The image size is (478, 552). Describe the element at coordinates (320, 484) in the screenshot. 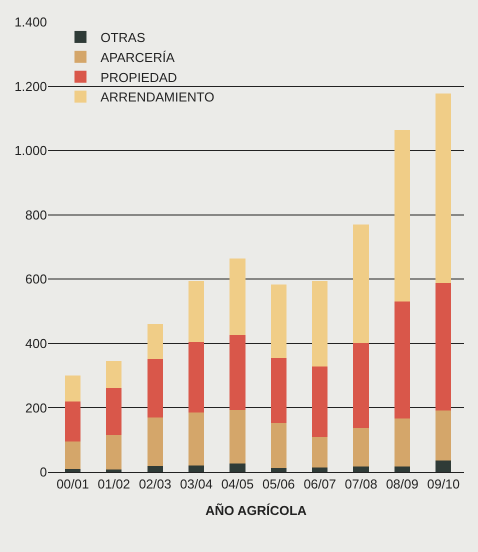

I see `x-tick-label: 06/07` at that location.